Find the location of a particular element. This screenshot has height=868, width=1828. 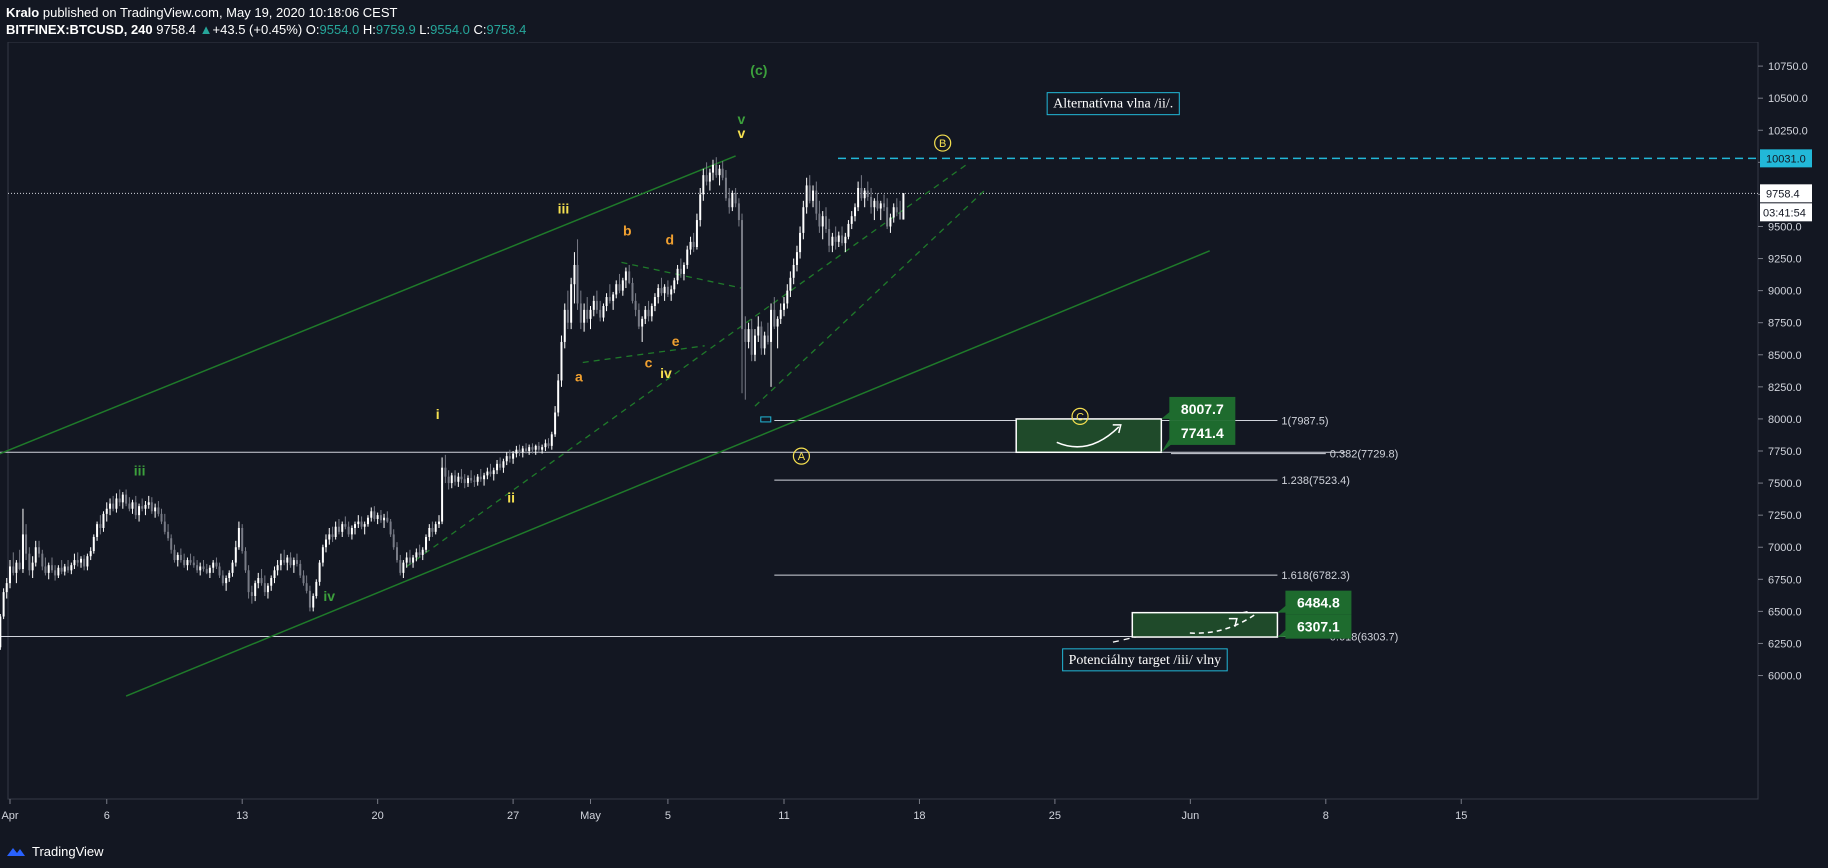

author-name: Kralo is located at coordinates (23, 12).